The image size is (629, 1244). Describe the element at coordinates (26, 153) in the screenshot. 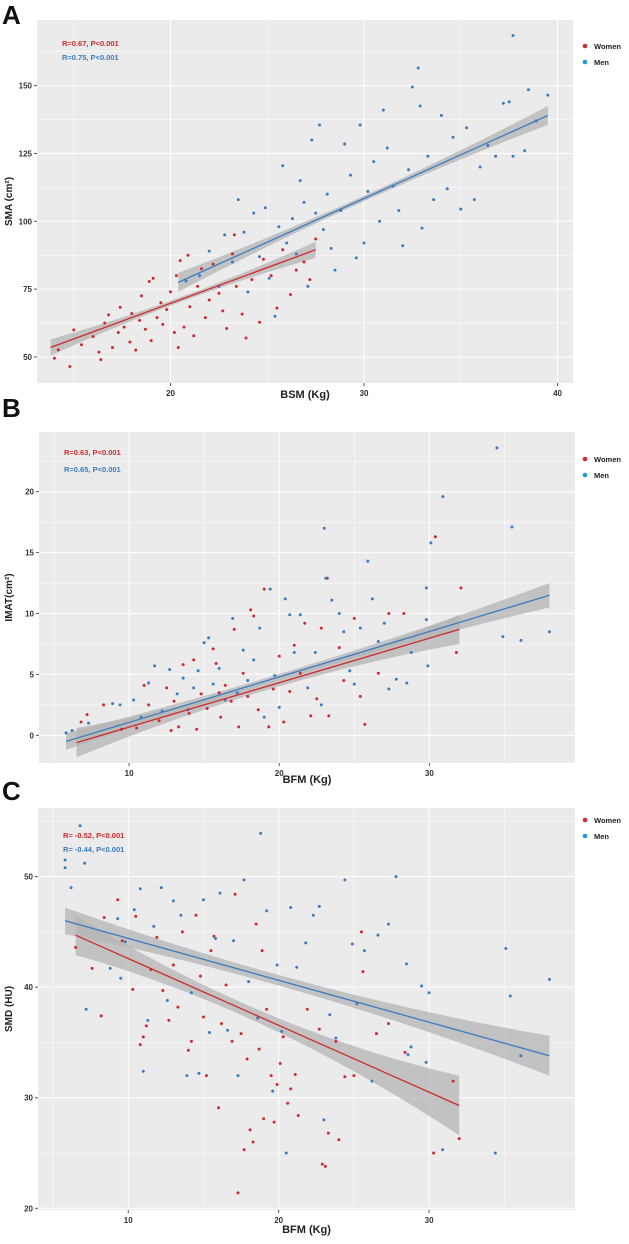

I see `y-tick-label: 125` at that location.